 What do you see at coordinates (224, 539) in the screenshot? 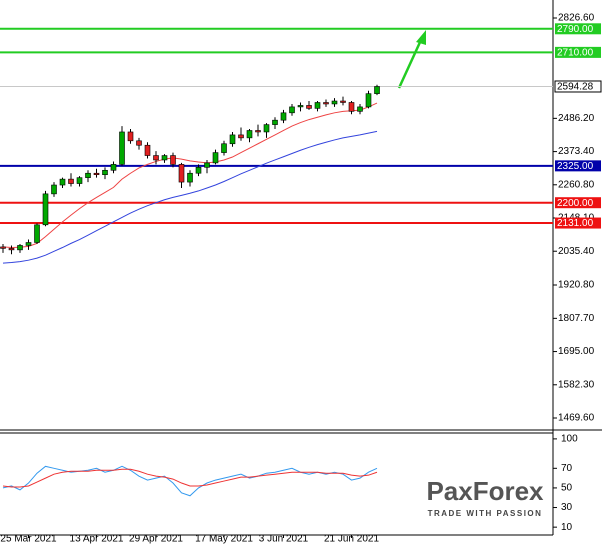
I see `x-tick-label: 17 May 2021` at bounding box center [224, 539].